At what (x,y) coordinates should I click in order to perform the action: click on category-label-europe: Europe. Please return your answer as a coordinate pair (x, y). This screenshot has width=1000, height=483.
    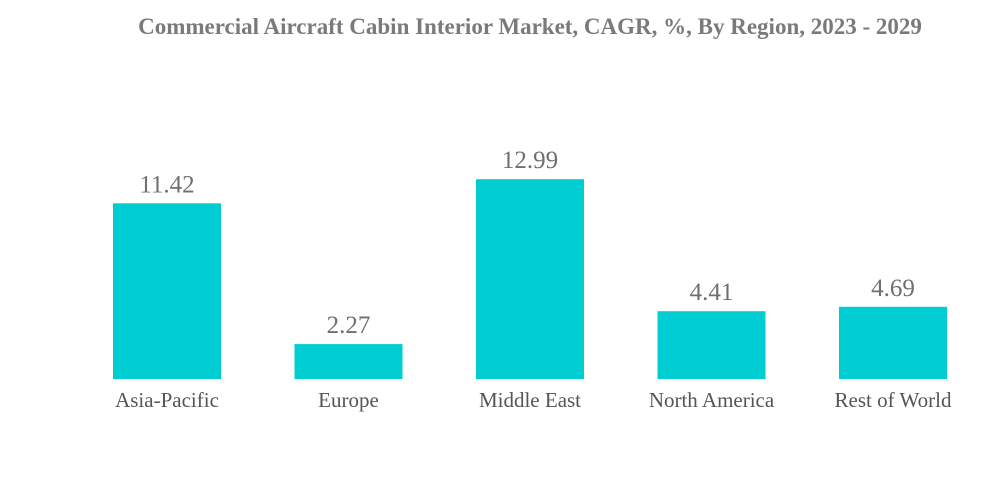
    Looking at the image, I should click on (348, 400).